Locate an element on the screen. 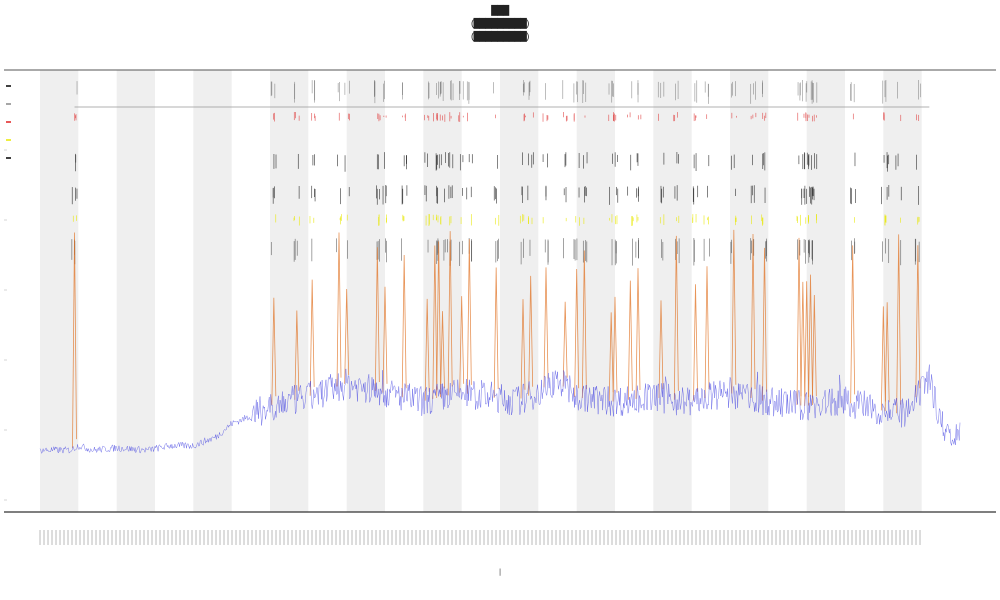 This screenshot has height=600, width=1000. legend is located at coordinates (8, 122).